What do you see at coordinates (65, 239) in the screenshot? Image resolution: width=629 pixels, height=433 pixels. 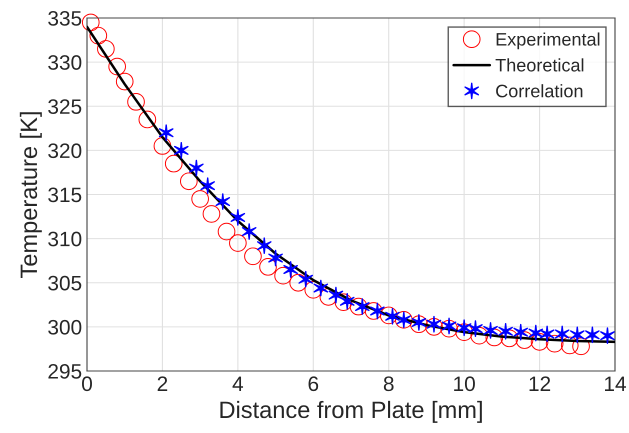 I see `y-tick-label: 310` at bounding box center [65, 239].